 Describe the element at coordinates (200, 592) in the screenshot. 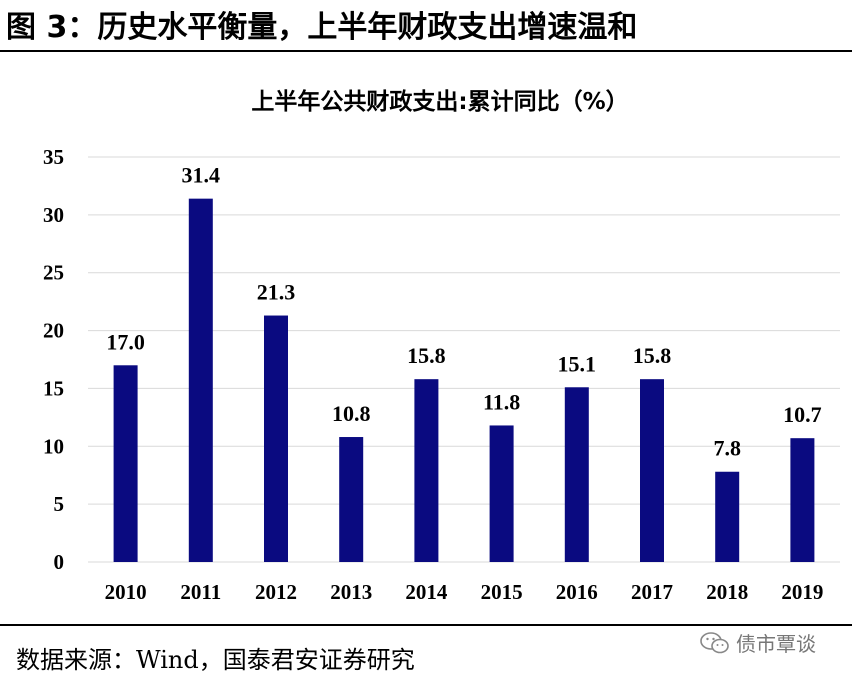

I see `x-tick-label: 2011` at that location.